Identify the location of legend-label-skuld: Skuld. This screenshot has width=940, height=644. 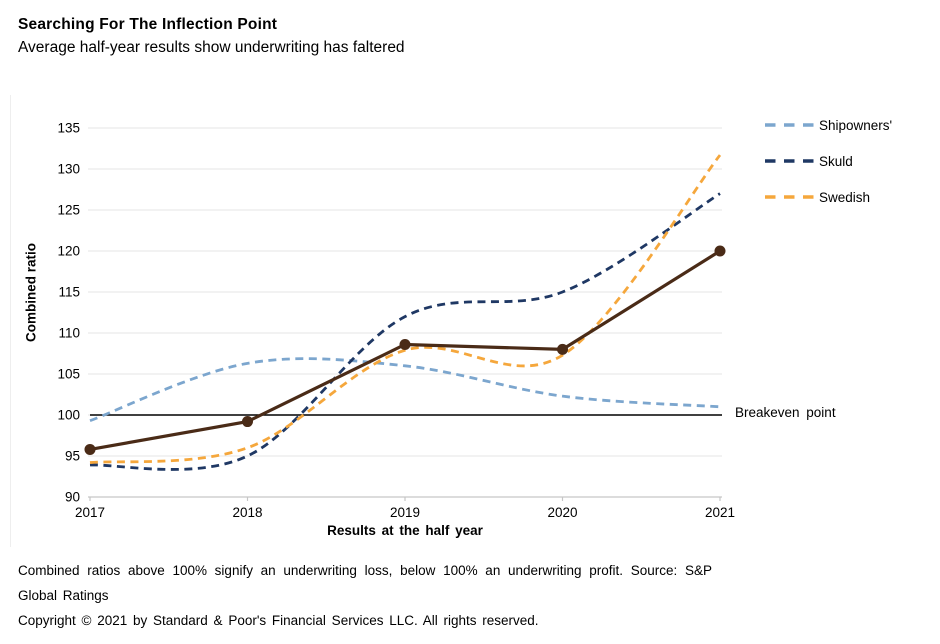
(836, 161).